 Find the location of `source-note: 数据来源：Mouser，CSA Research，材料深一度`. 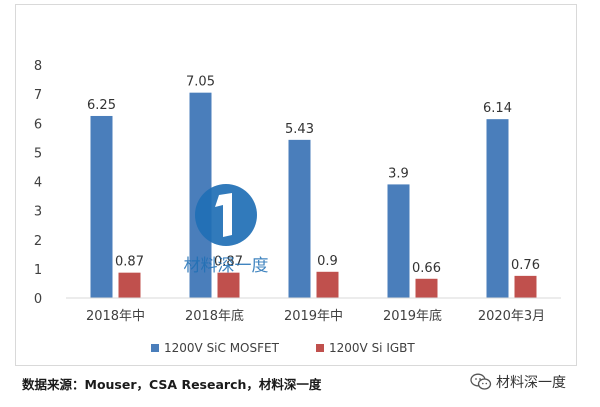

source-note: 数据来源：Mouser，CSA Research，材料深一度 is located at coordinates (172, 384).